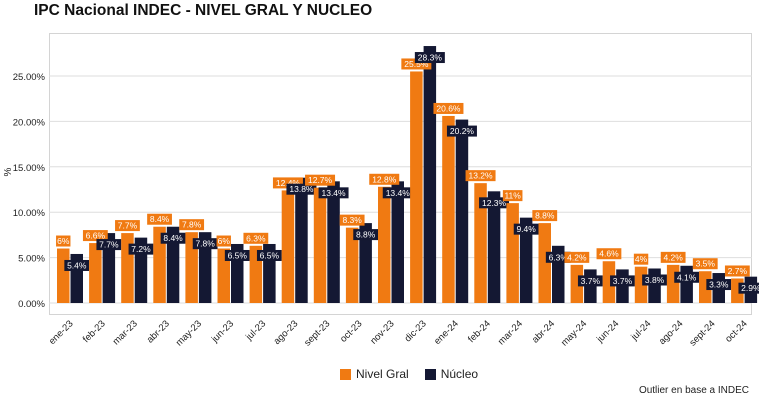 This screenshot has width=759, height=404. Describe the element at coordinates (480, 176) in the screenshot. I see `data-label-nivel-gral: 13.2%` at that location.